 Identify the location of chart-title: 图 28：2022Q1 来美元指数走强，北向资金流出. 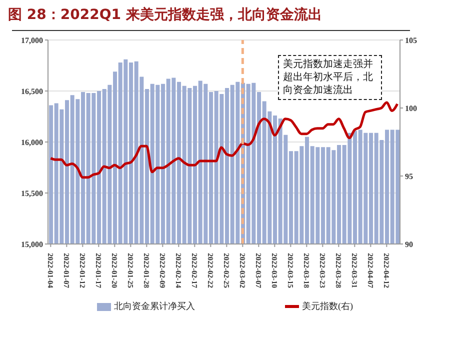
(165, 15).